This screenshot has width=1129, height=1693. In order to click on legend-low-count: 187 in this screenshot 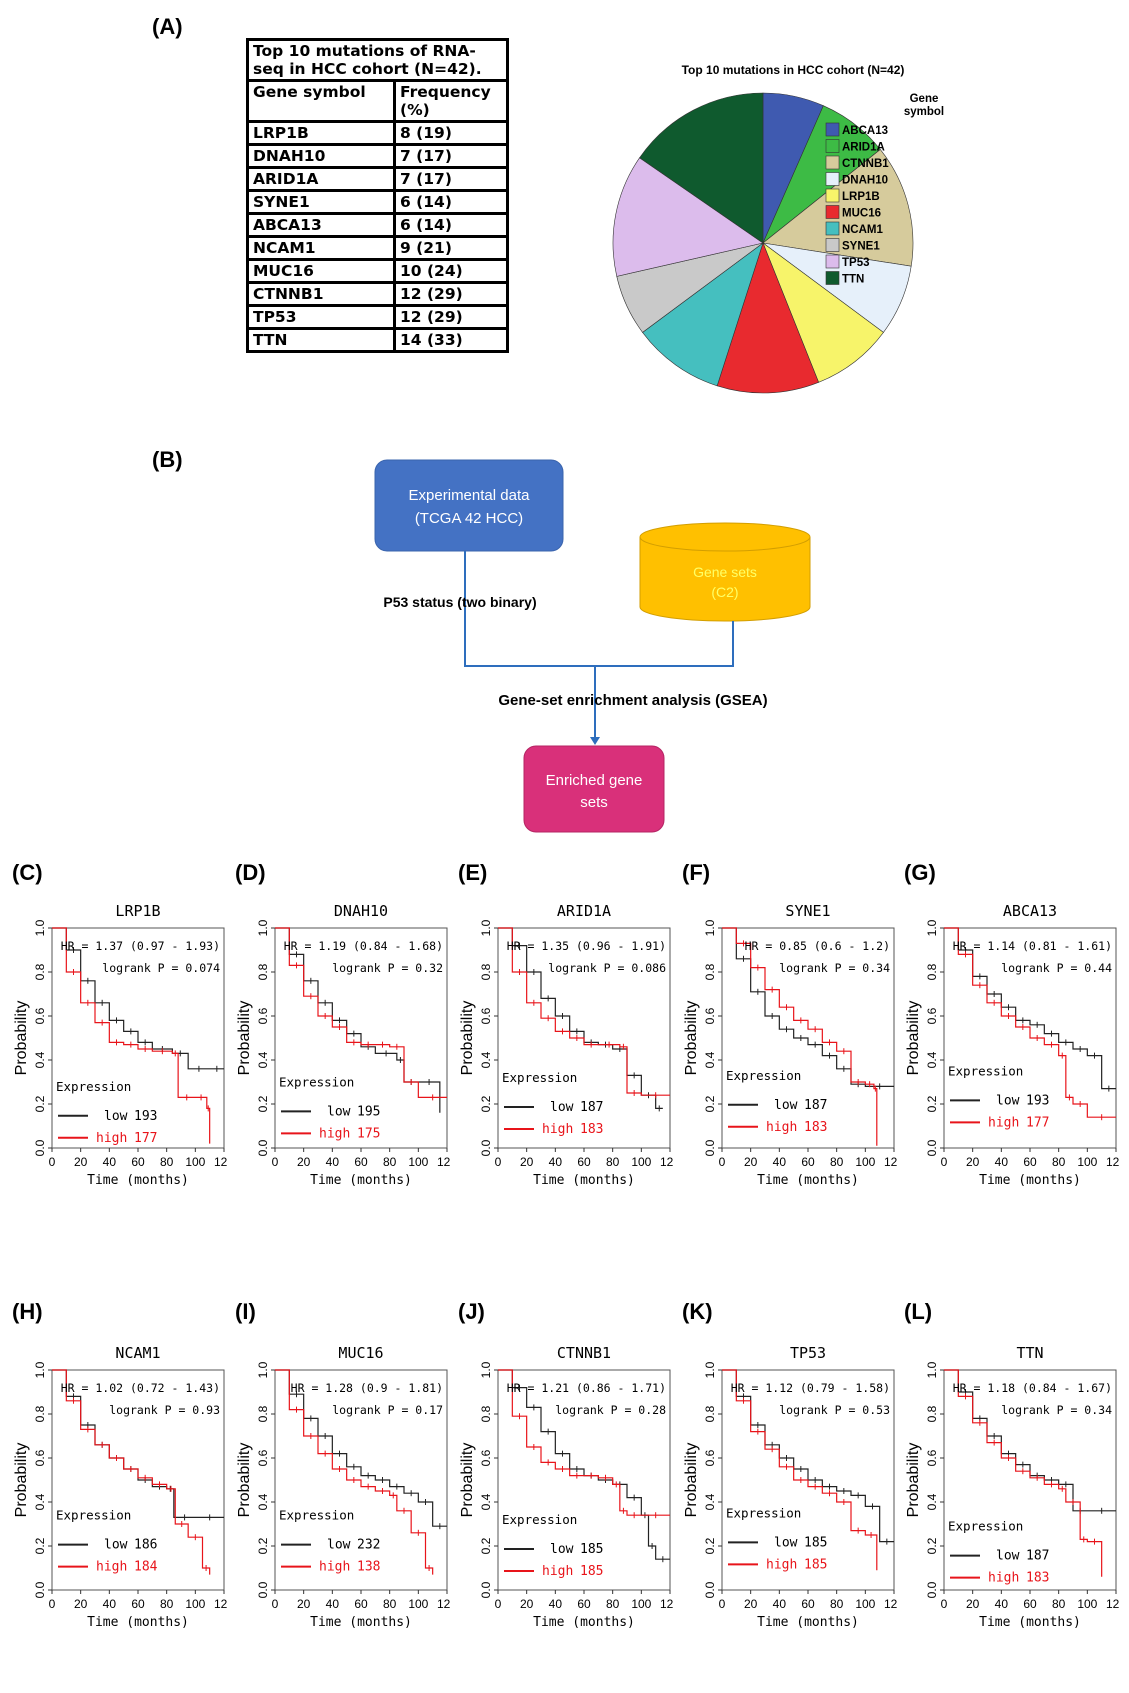, I will do `click(591, 1107)`.